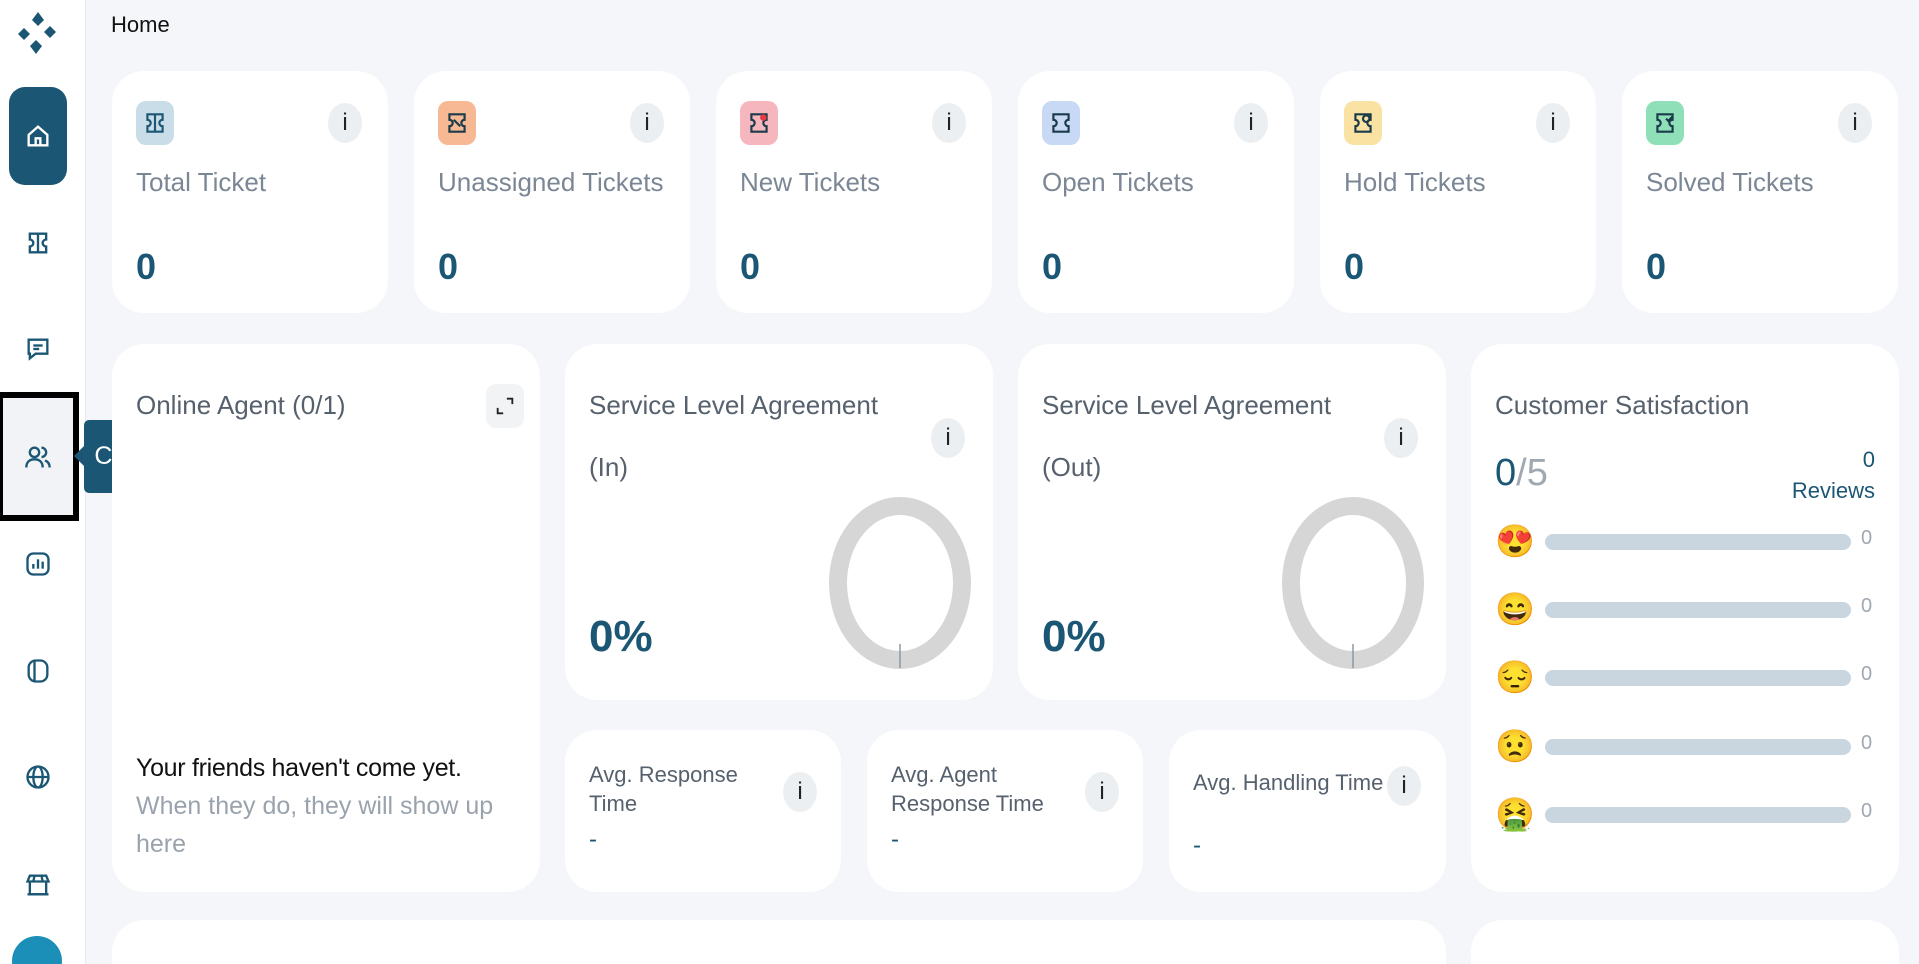 The width and height of the screenshot is (1919, 964). What do you see at coordinates (1515, 609) in the screenshot?
I see `grinning-emoji-icon: 😄` at bounding box center [1515, 609].